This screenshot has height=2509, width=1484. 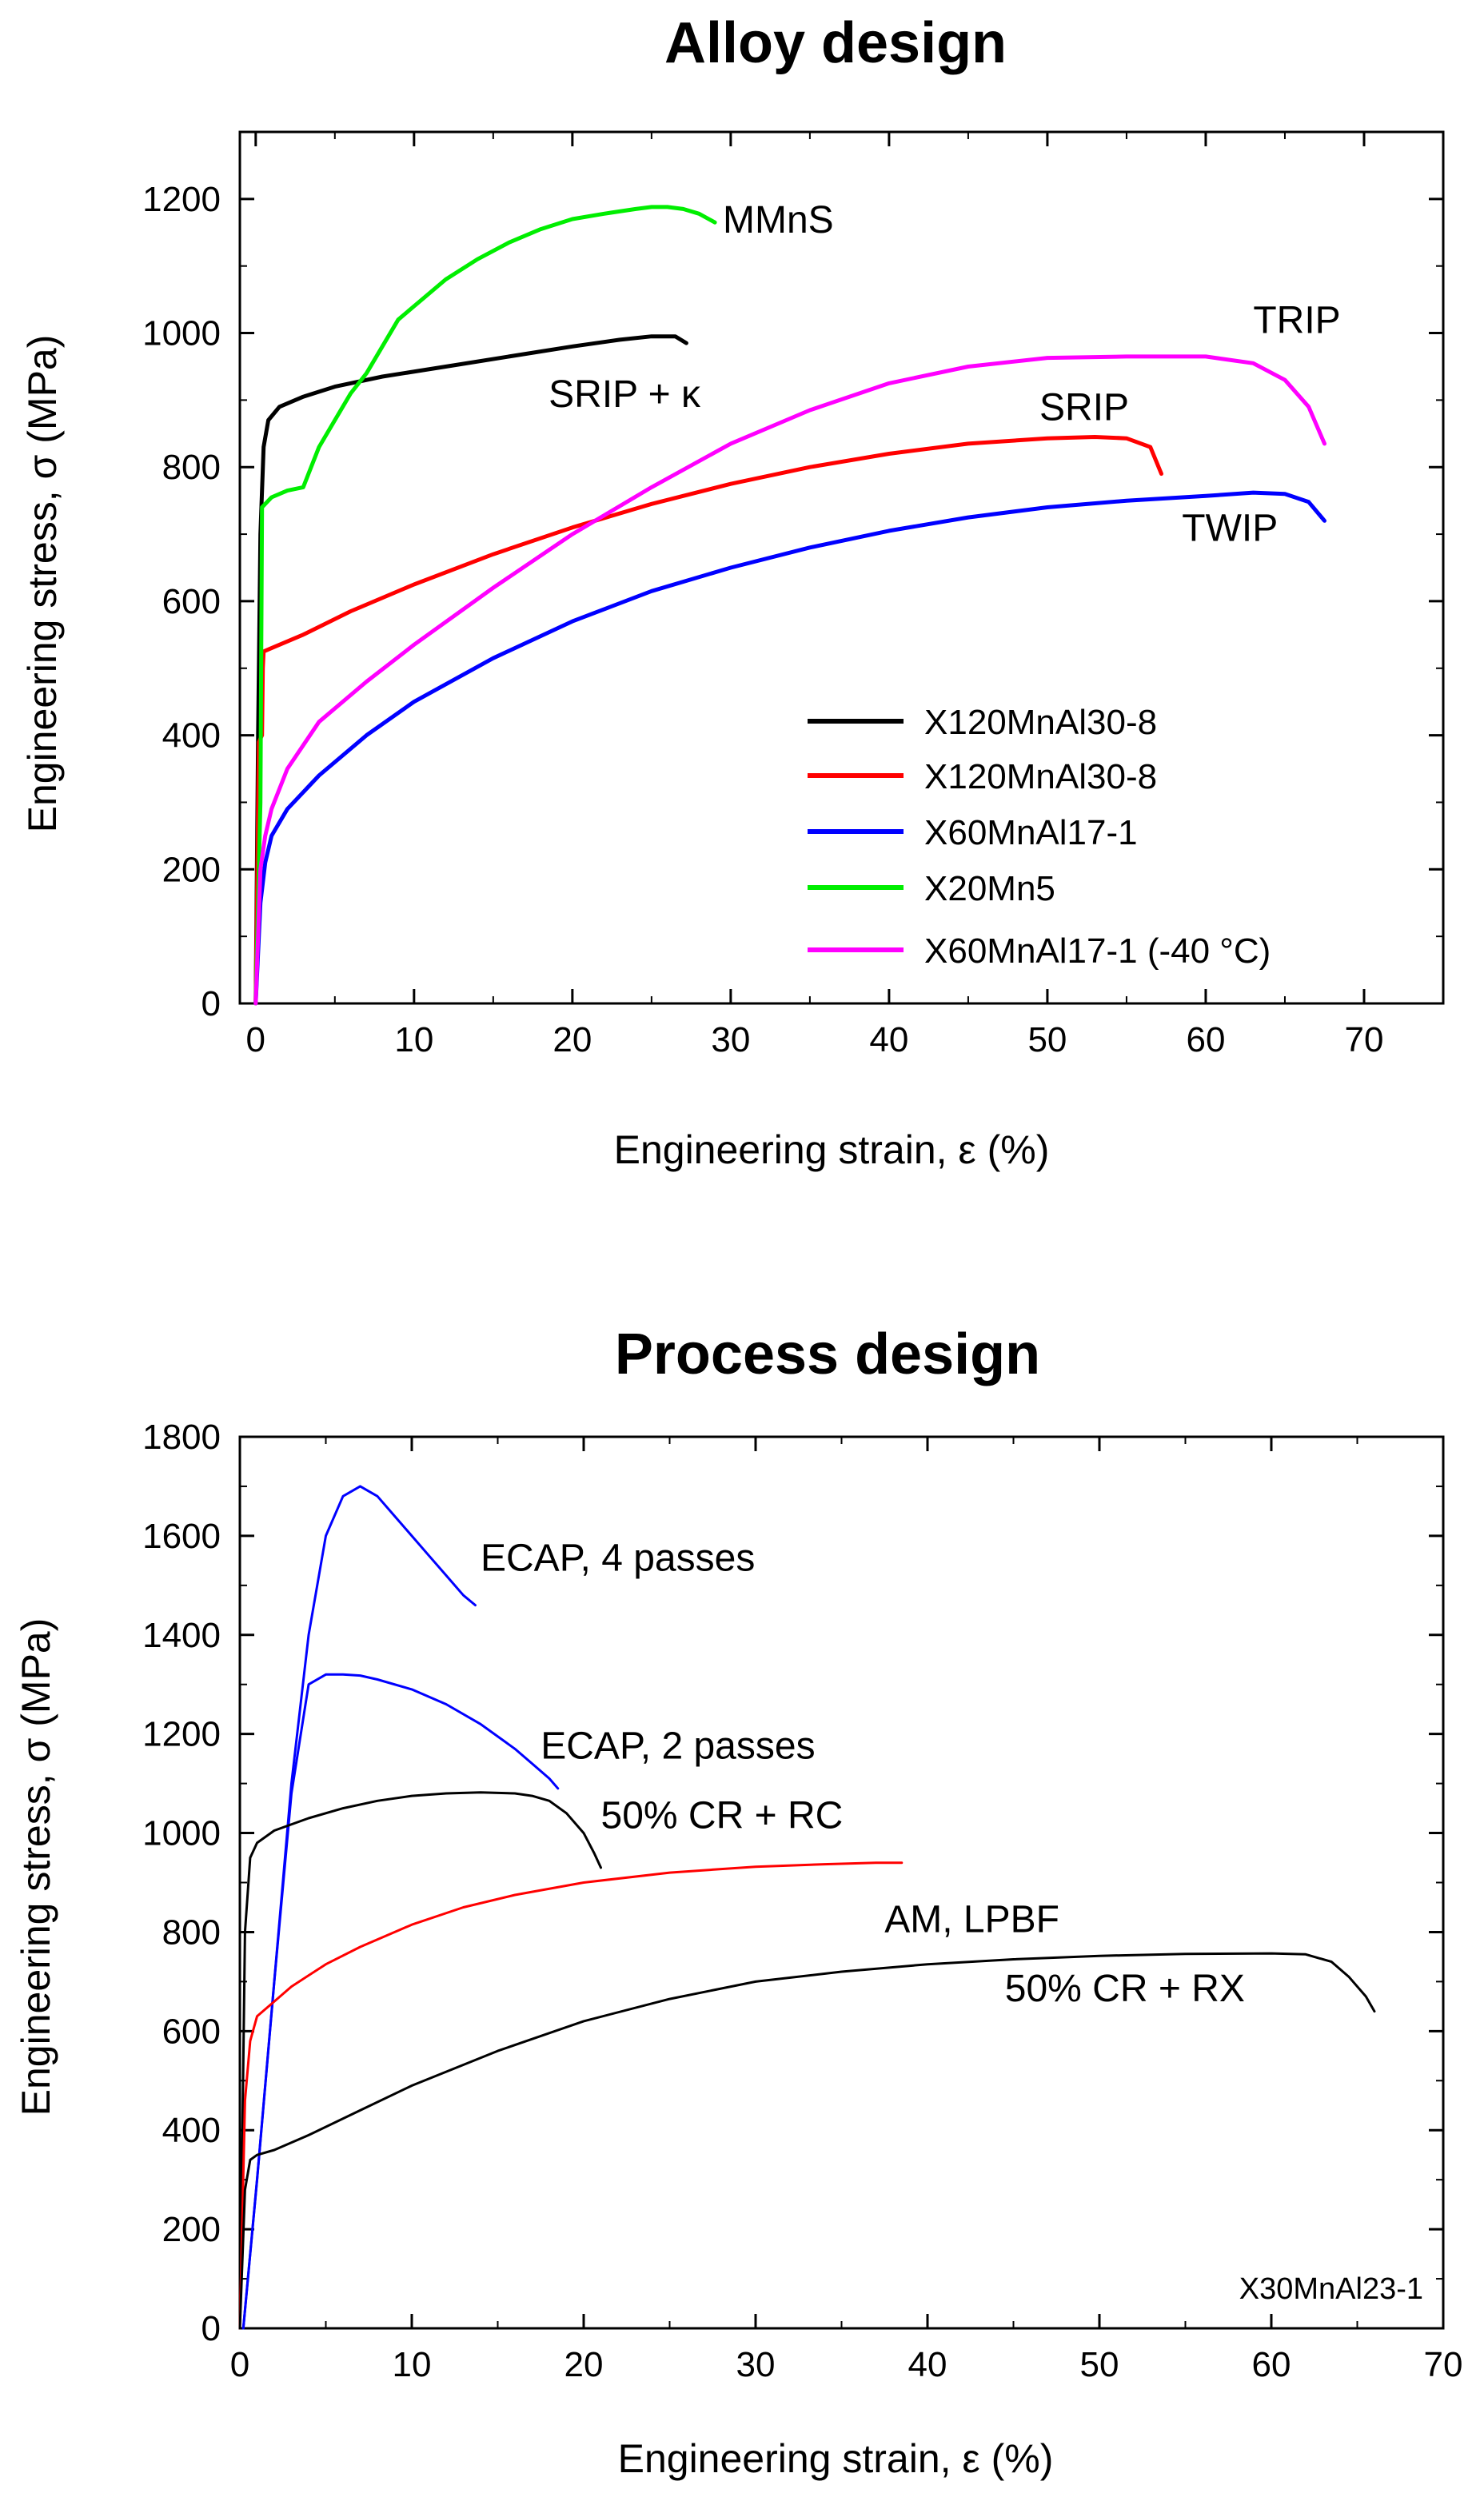 What do you see at coordinates (1084, 408) in the screenshot?
I see `curve-annotation: SRIP` at bounding box center [1084, 408].